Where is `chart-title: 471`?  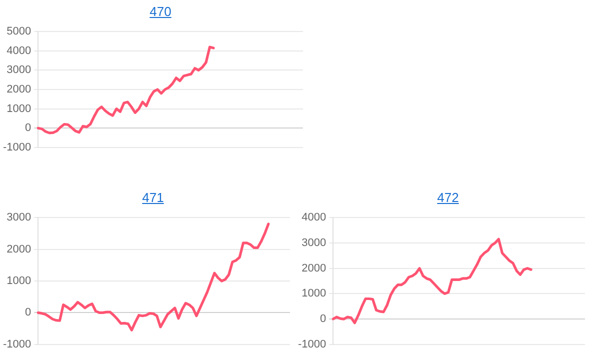 chart-title: 471 is located at coordinates (153, 198).